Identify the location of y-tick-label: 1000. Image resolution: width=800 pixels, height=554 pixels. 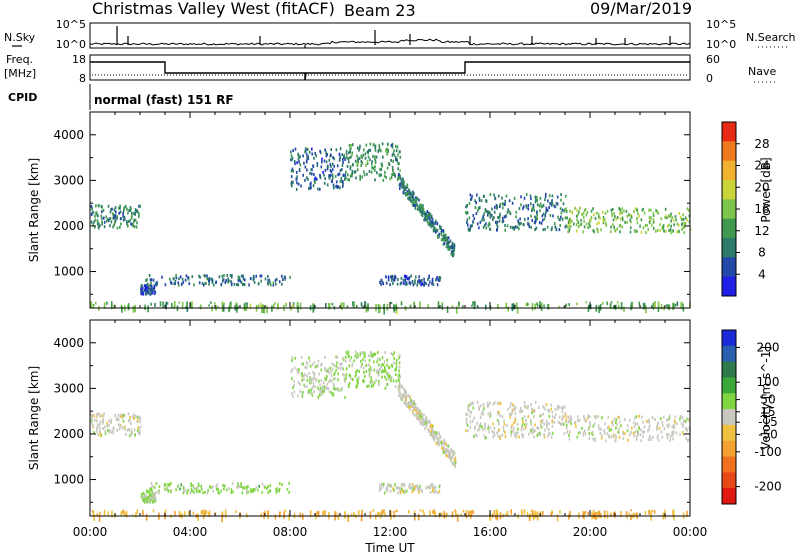
(68, 480).